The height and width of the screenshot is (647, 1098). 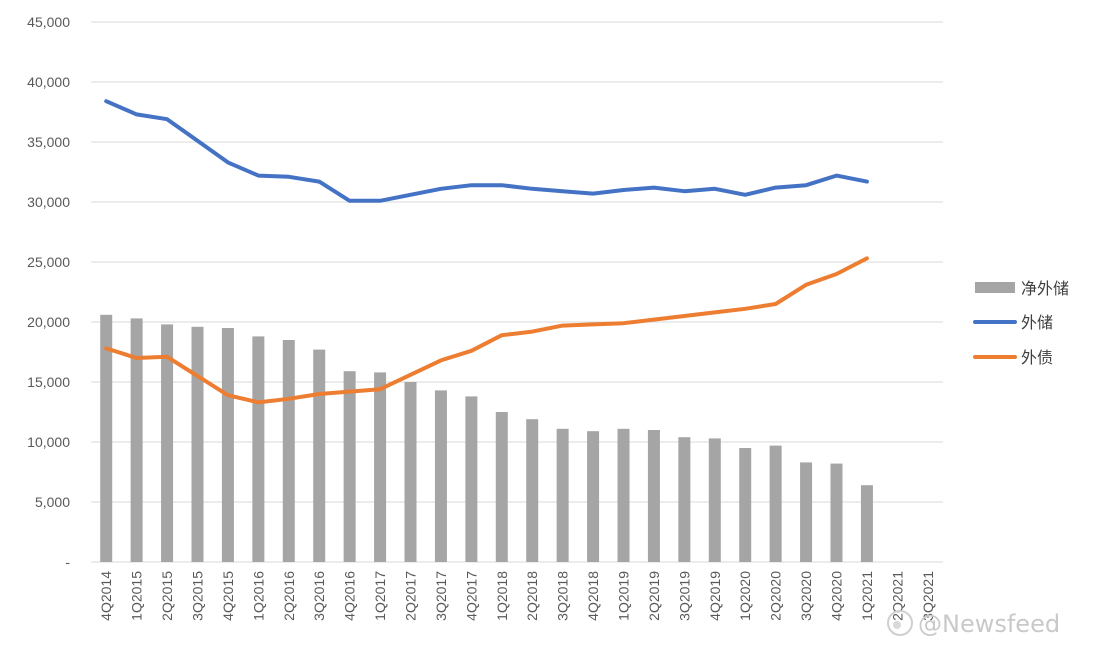 What do you see at coordinates (258, 596) in the screenshot?
I see `x-tick-label: 1Q2016` at bounding box center [258, 596].